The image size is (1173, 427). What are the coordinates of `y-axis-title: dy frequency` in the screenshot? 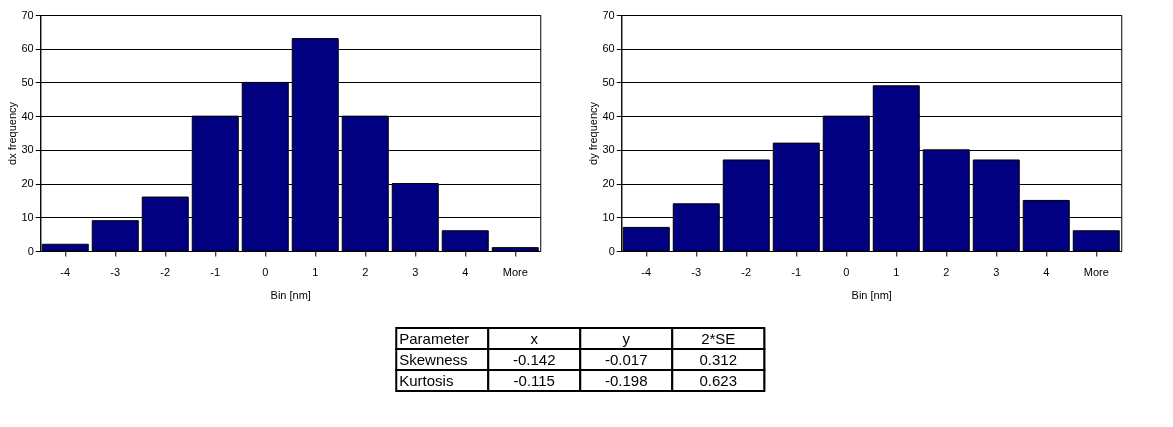 It's located at (592, 133).